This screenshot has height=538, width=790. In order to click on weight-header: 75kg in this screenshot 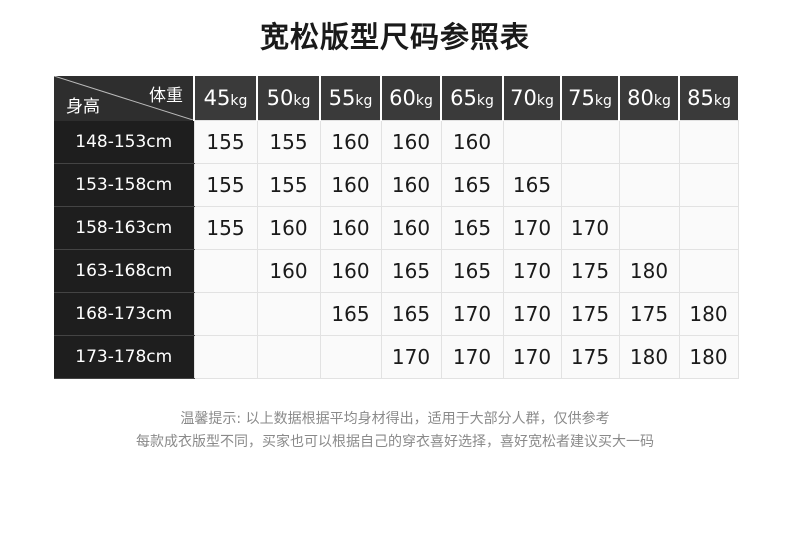, I will do `click(589, 98)`.